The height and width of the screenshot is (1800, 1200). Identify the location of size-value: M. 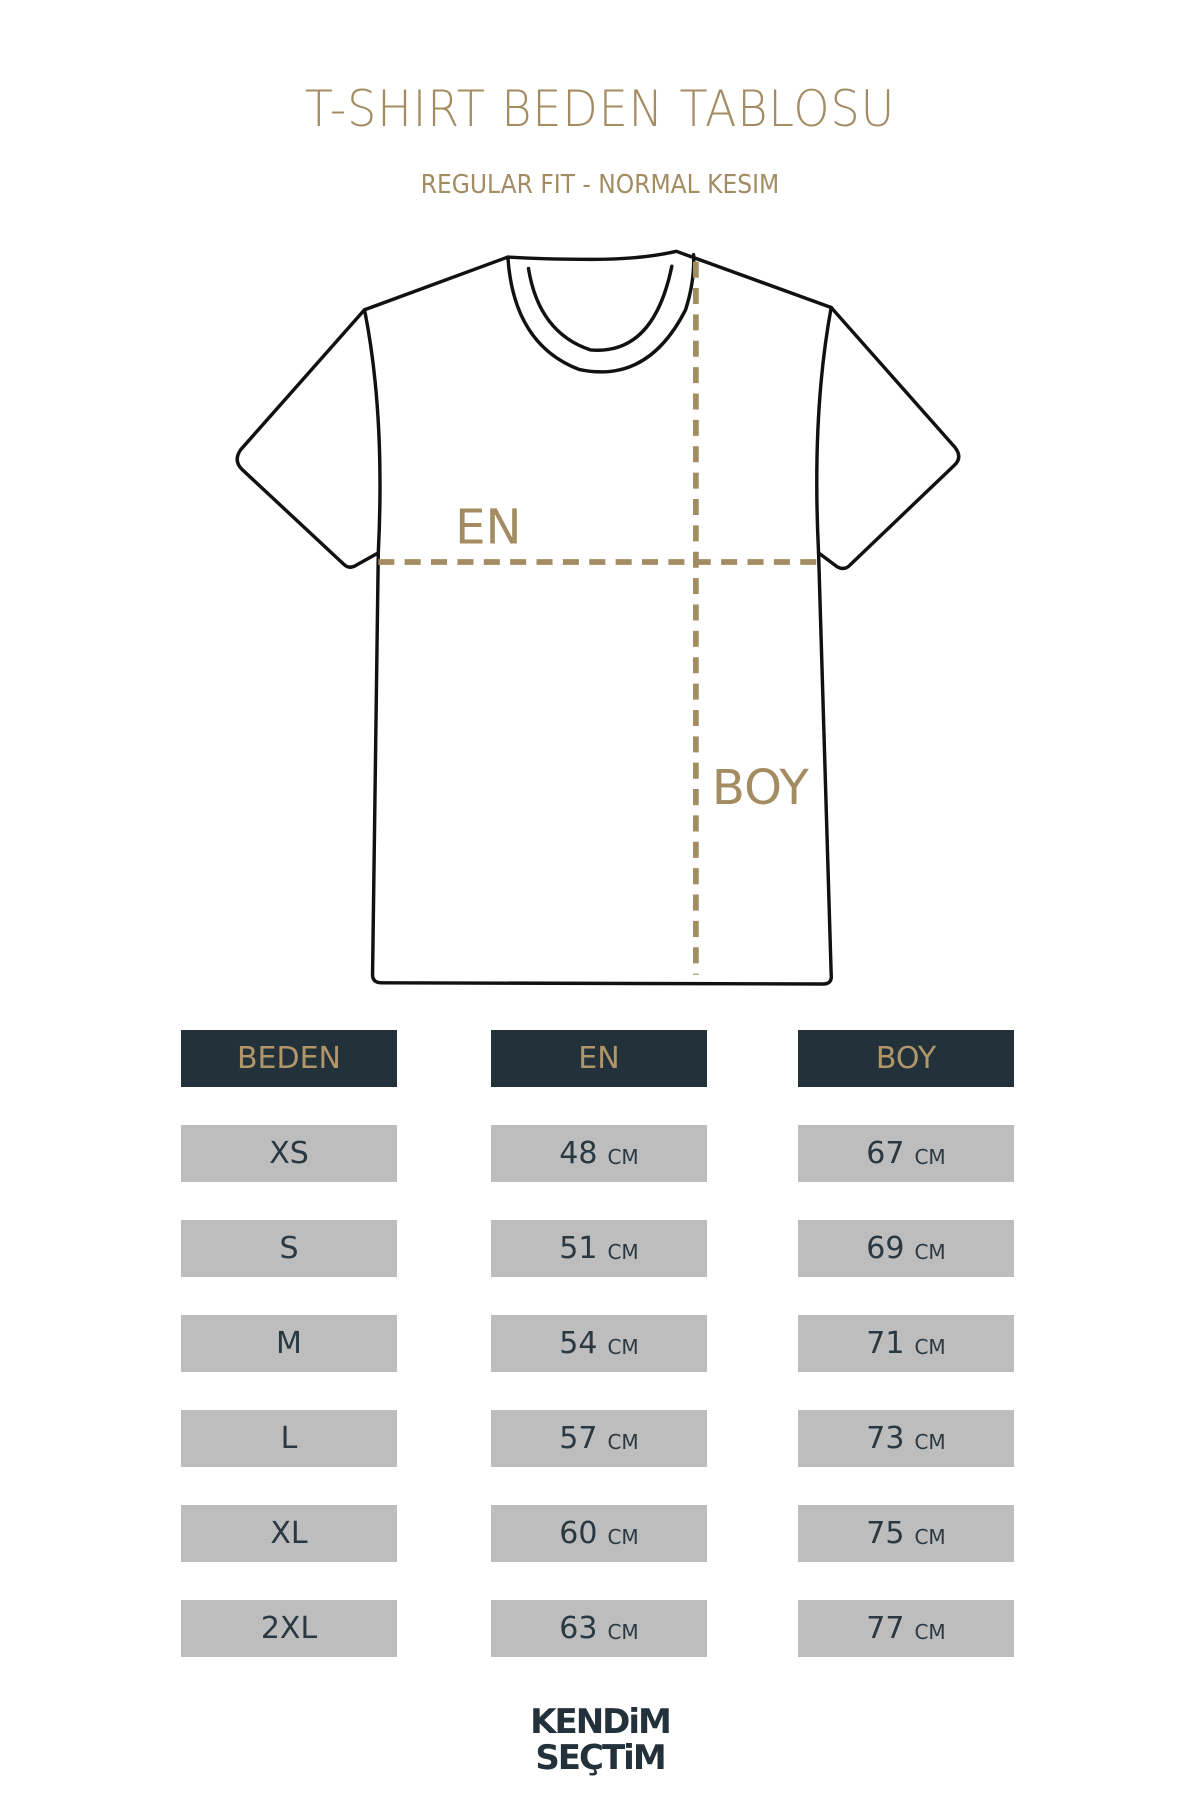
(289, 1343).